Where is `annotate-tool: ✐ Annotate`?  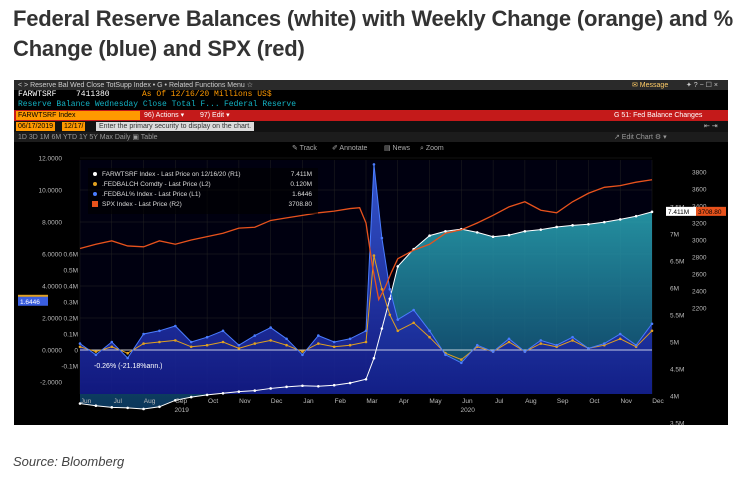 annotate-tool: ✐ Annotate is located at coordinates (350, 148).